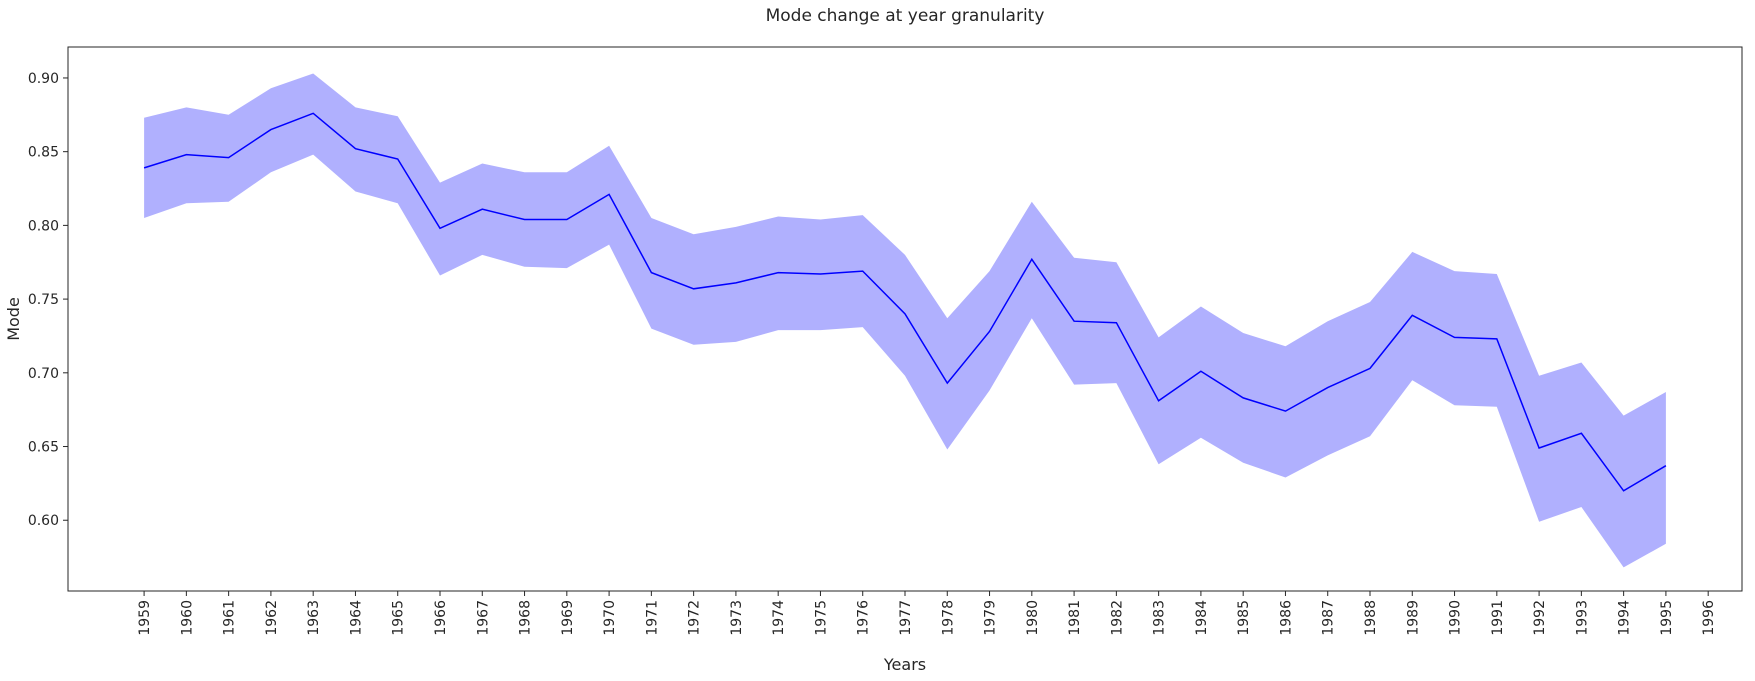 The width and height of the screenshot is (1755, 681). What do you see at coordinates (1117, 618) in the screenshot?
I see `x-tick-label: 1982` at bounding box center [1117, 618].